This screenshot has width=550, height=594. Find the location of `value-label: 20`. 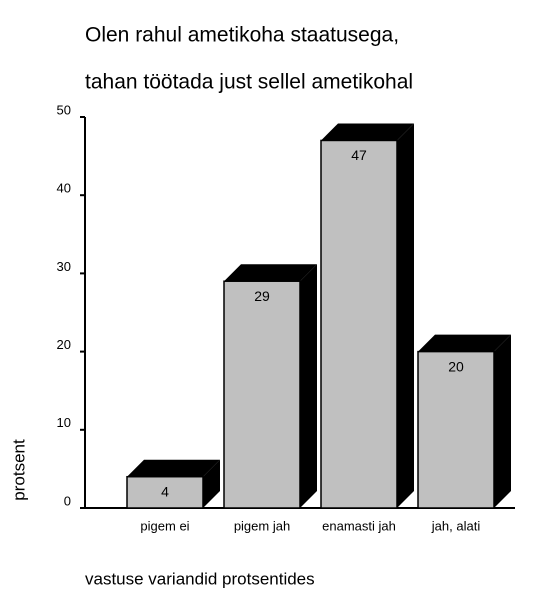

value-label: 20 is located at coordinates (456, 366).